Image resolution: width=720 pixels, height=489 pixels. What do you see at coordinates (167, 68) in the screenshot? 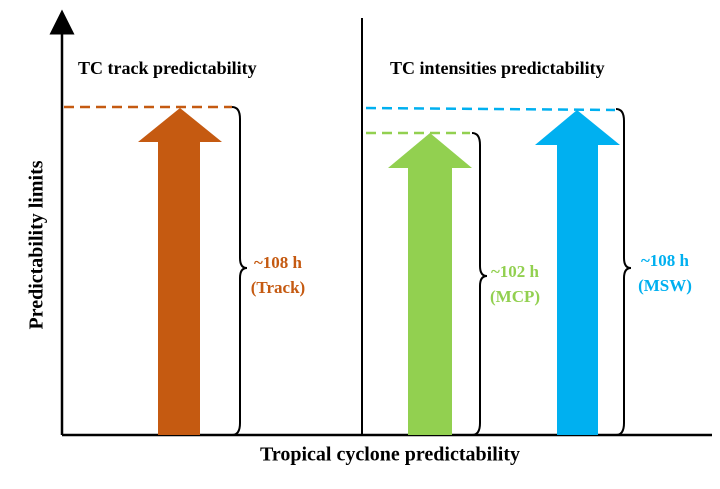
I see `panel-title: TC track predictability` at bounding box center [167, 68].